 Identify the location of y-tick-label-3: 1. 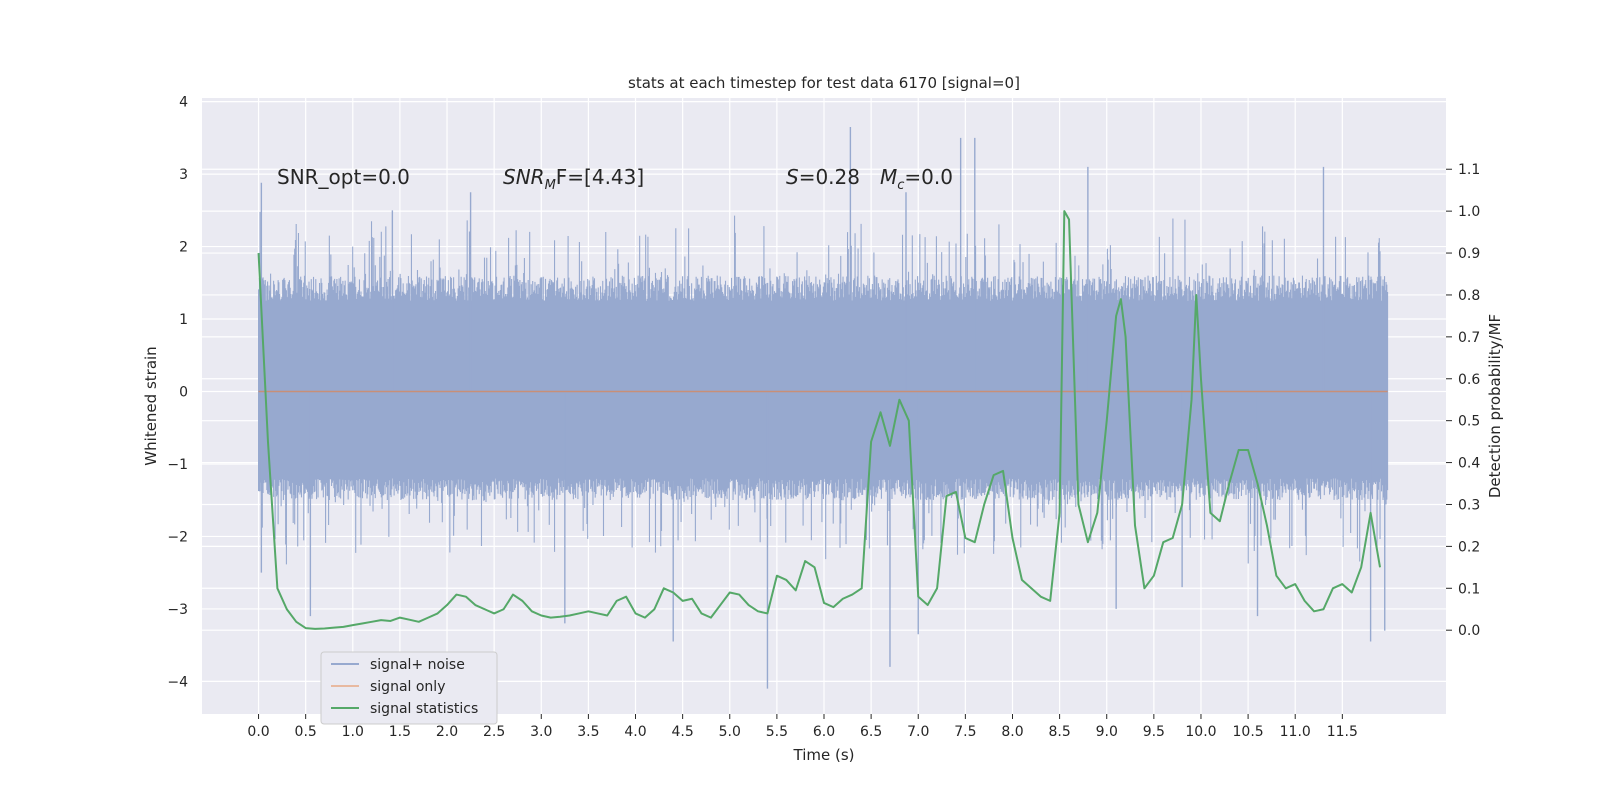
(183, 320).